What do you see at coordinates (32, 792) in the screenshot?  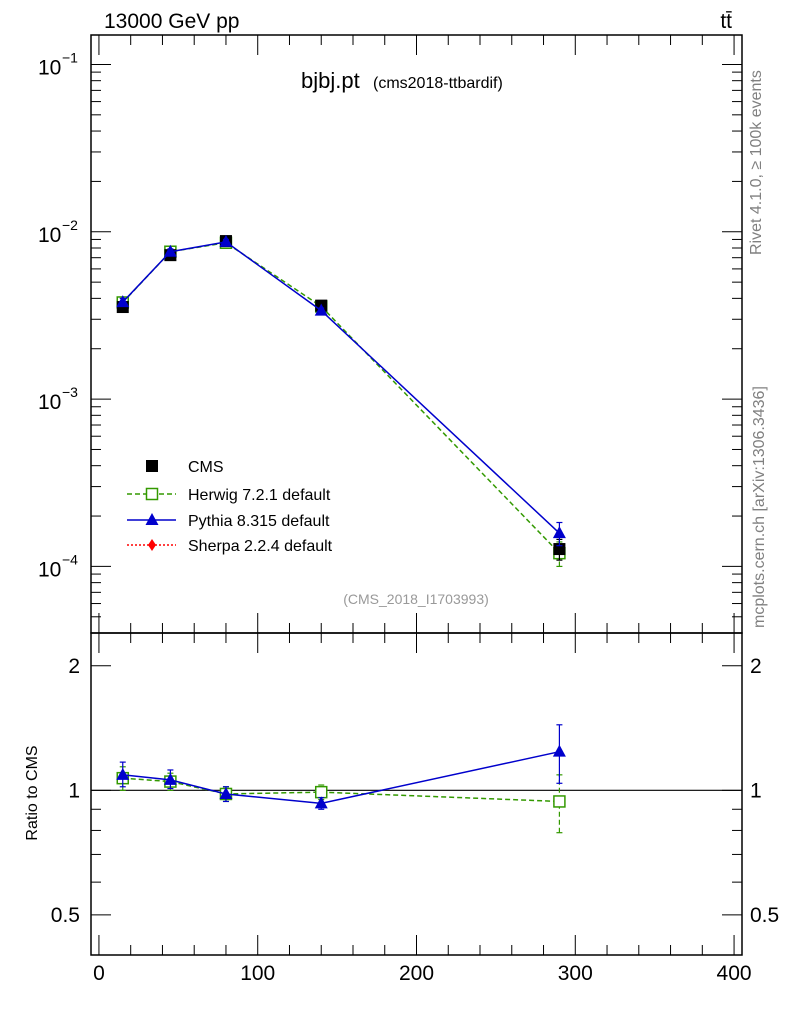 I see `ratio-y-axis-label: Ratio to CMS` at bounding box center [32, 792].